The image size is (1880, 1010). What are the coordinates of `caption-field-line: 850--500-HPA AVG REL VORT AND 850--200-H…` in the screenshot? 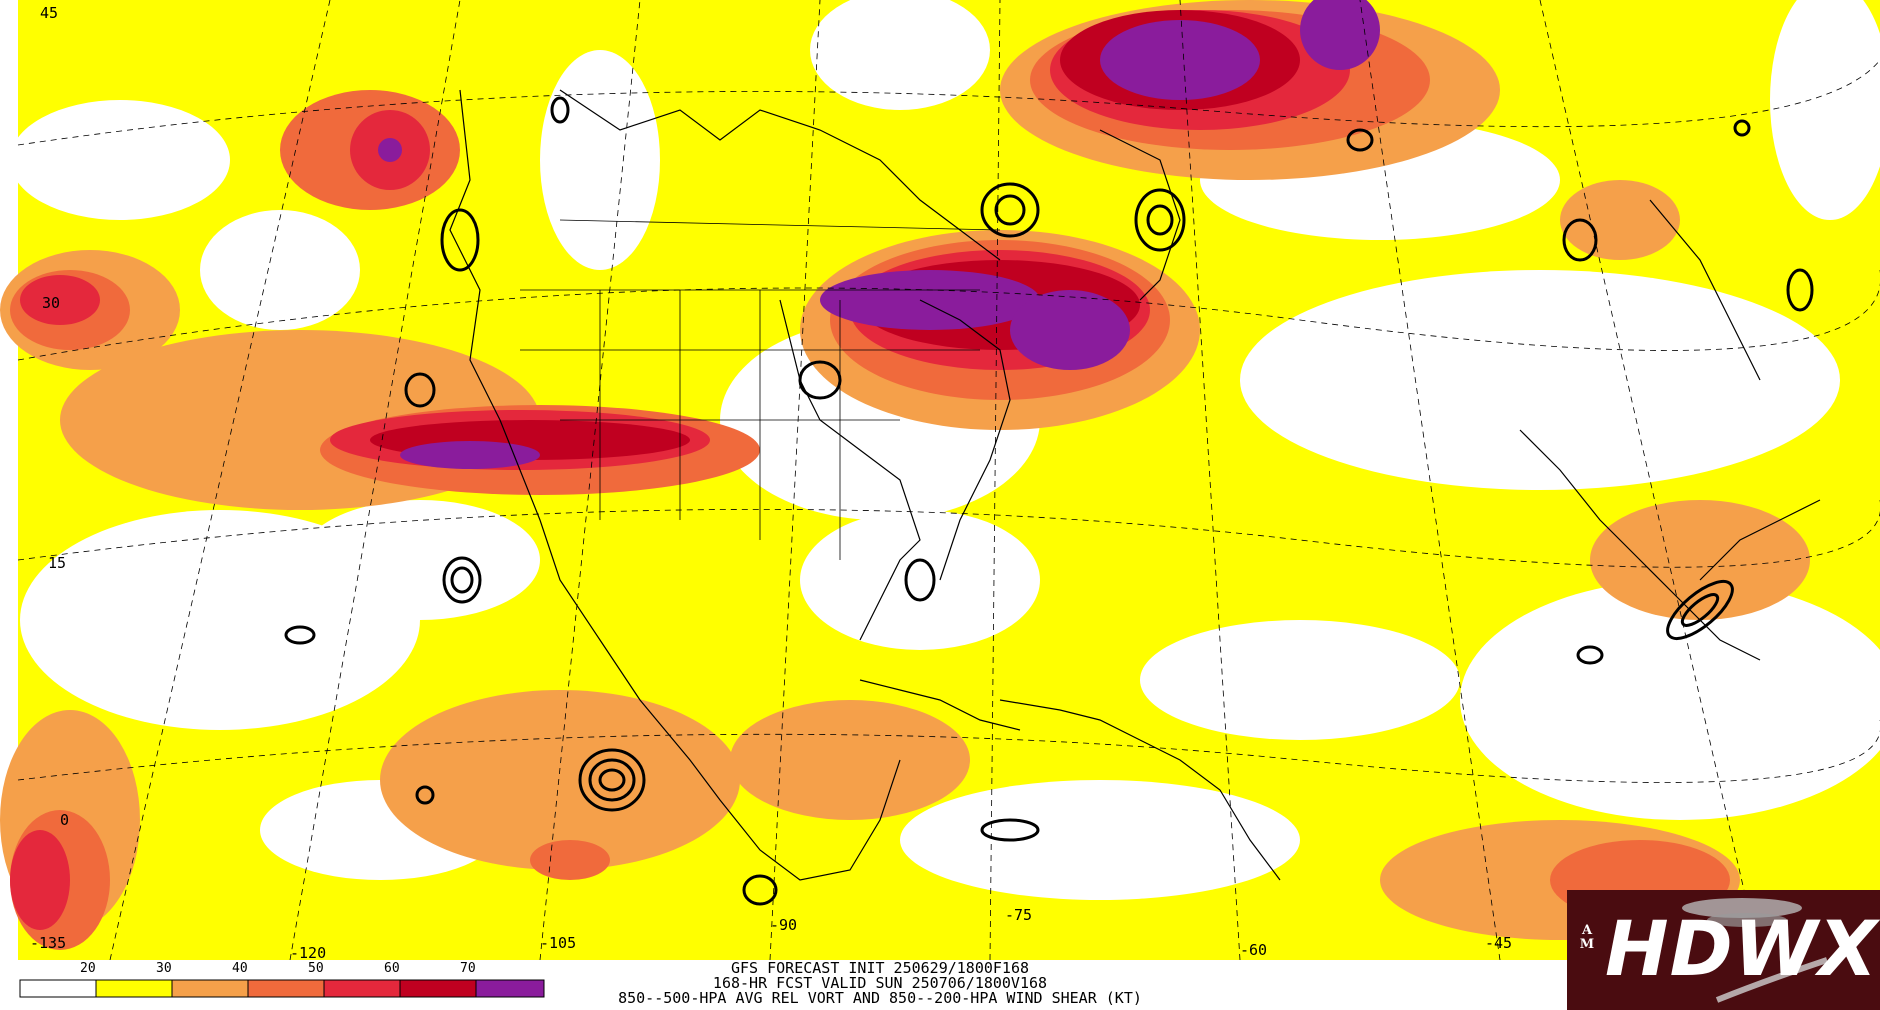 It's located at (880, 998).